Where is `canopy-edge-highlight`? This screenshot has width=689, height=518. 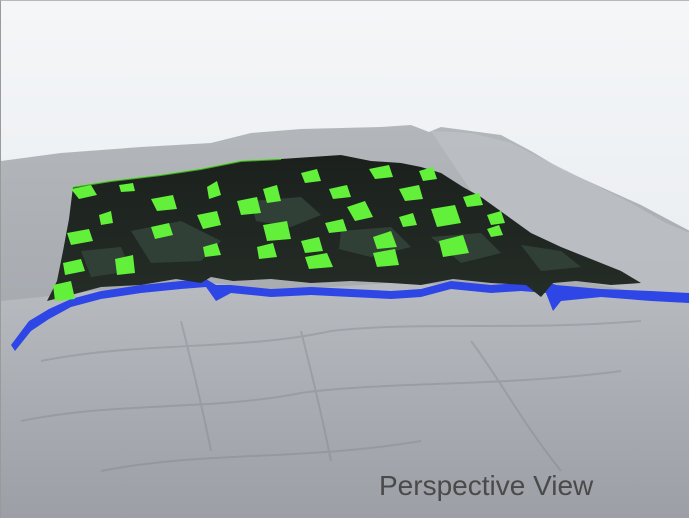
canopy-edge-highlight is located at coordinates (177, 173).